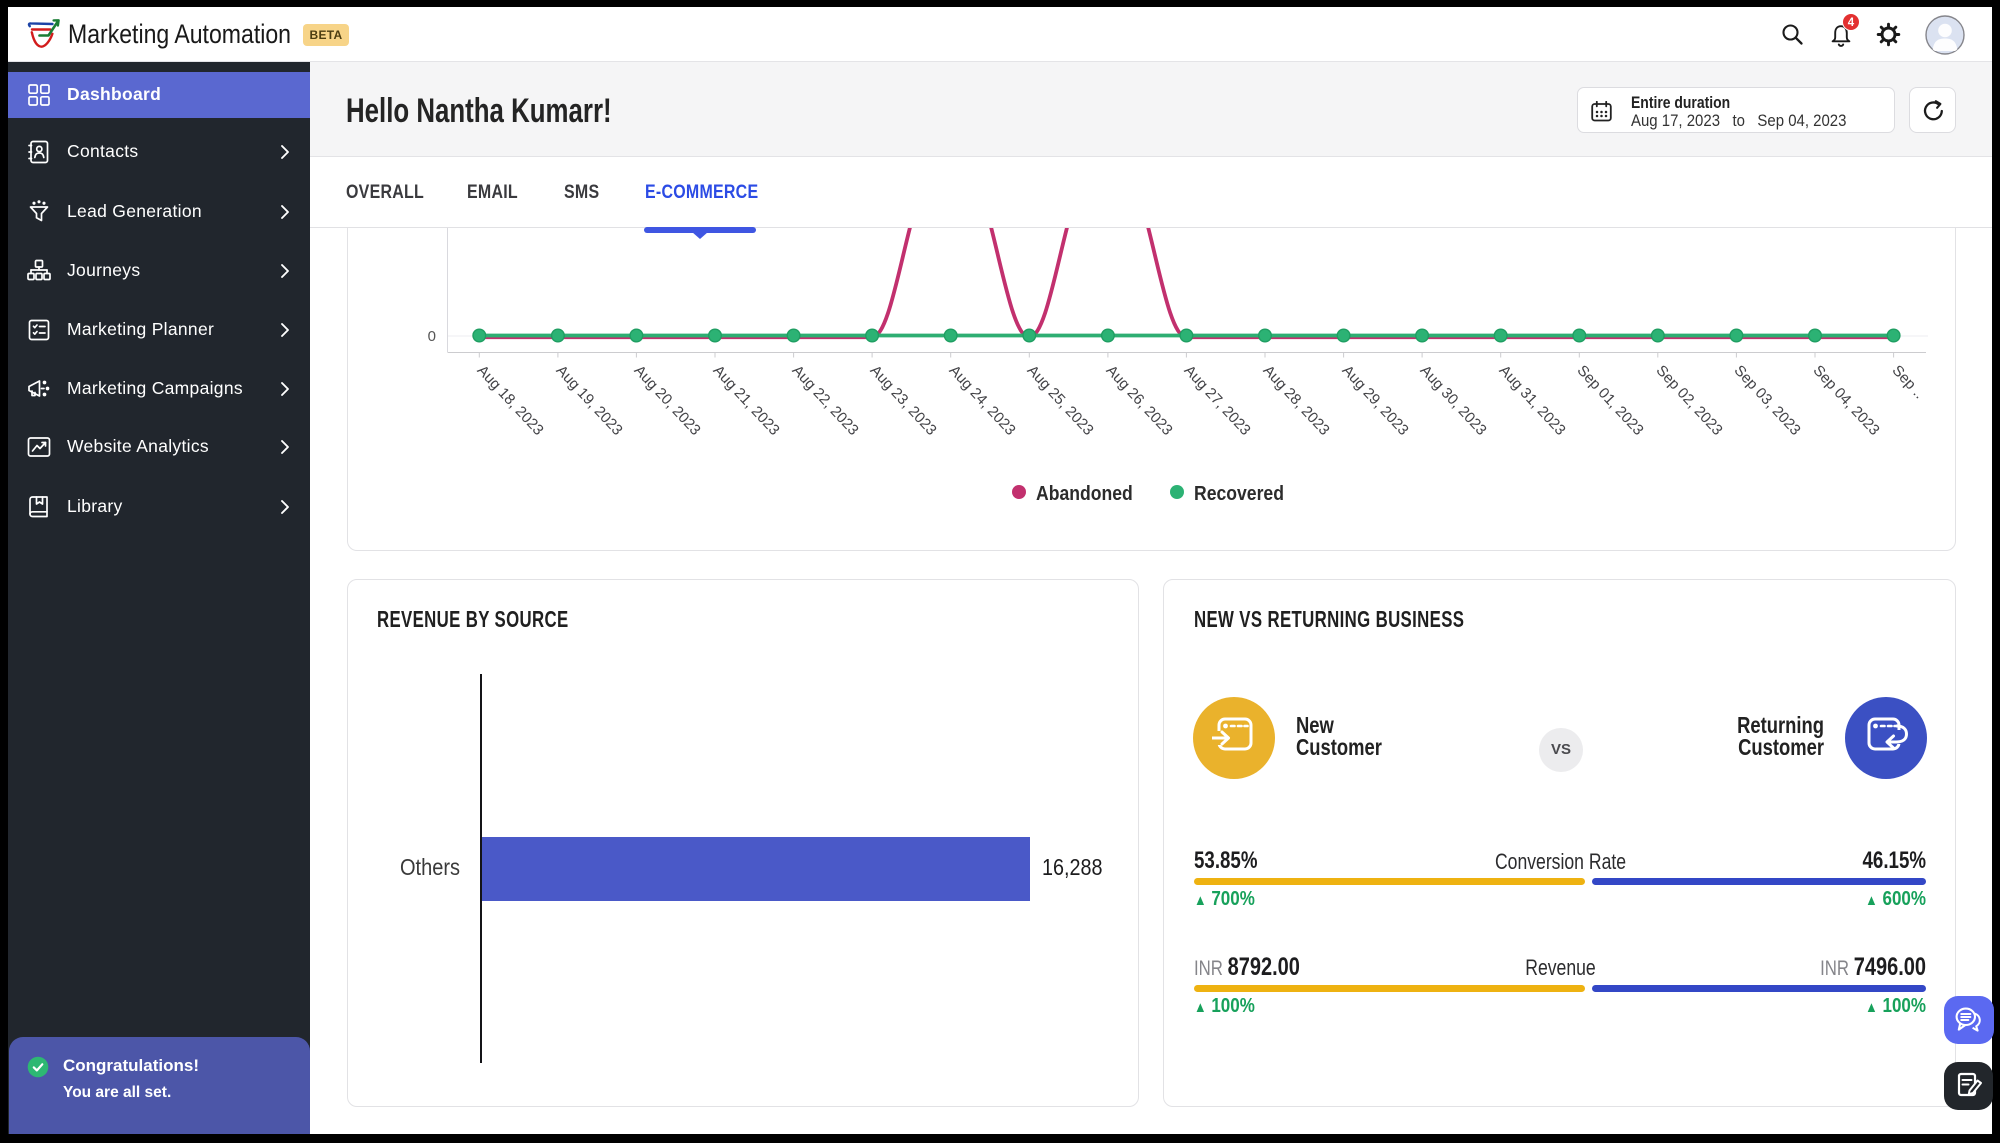 The height and width of the screenshot is (1143, 2000). Describe the element at coordinates (1084, 493) in the screenshot. I see `svg-text: Abandoned` at that location.